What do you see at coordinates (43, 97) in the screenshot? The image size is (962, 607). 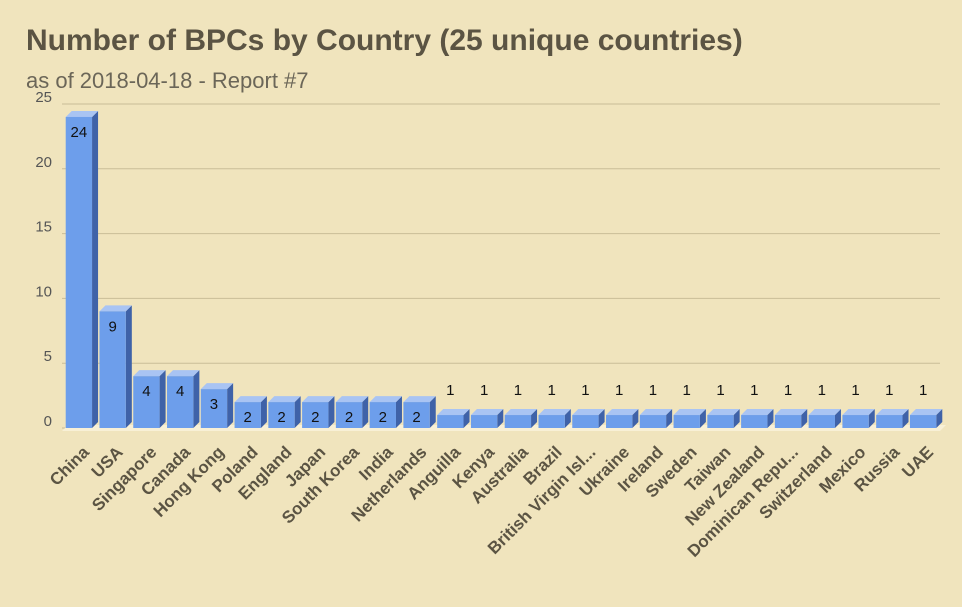 I see `y-tick-label: 25` at bounding box center [43, 97].